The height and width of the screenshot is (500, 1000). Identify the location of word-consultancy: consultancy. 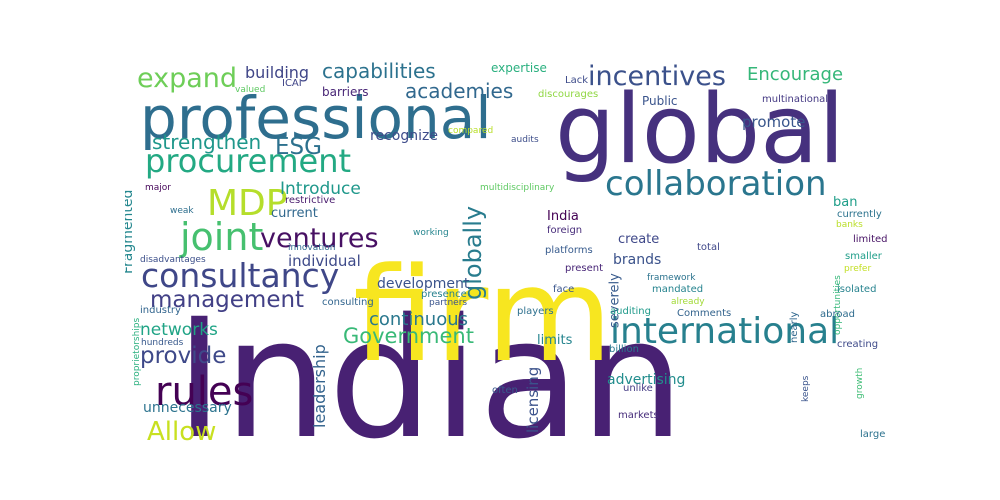
(240, 275).